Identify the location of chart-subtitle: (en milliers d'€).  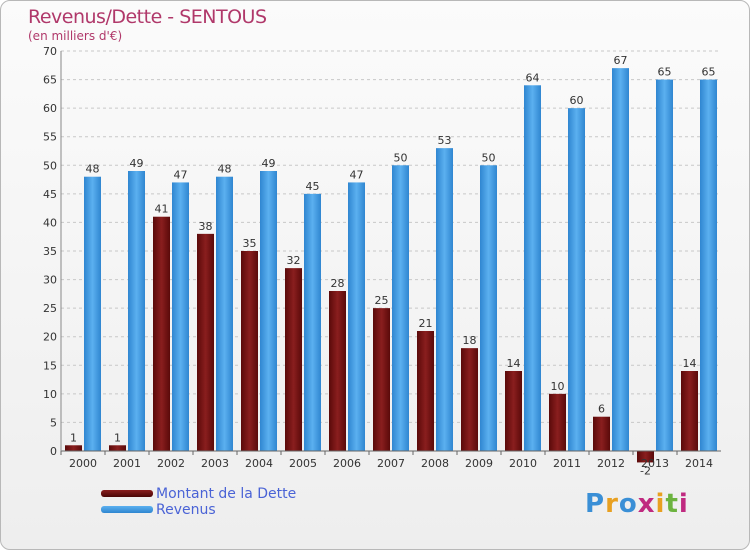
(75, 36).